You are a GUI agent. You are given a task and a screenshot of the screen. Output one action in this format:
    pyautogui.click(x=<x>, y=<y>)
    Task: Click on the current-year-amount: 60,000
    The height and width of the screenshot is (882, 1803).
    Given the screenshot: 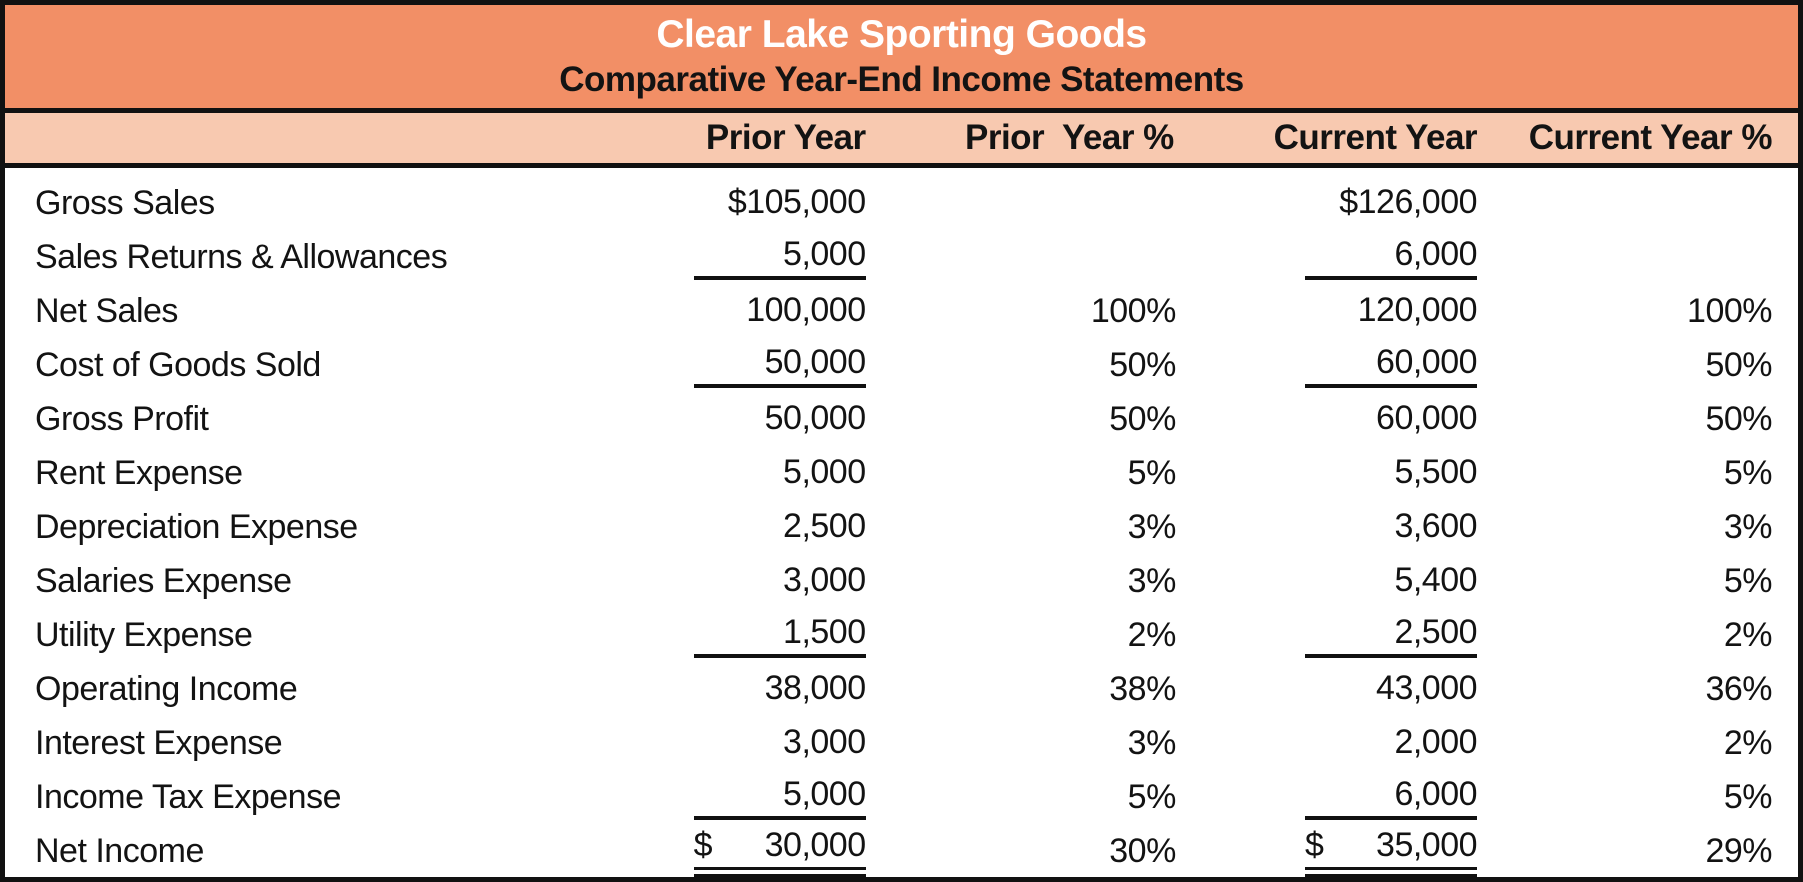 What is the action you would take?
    pyautogui.click(x=1391, y=365)
    